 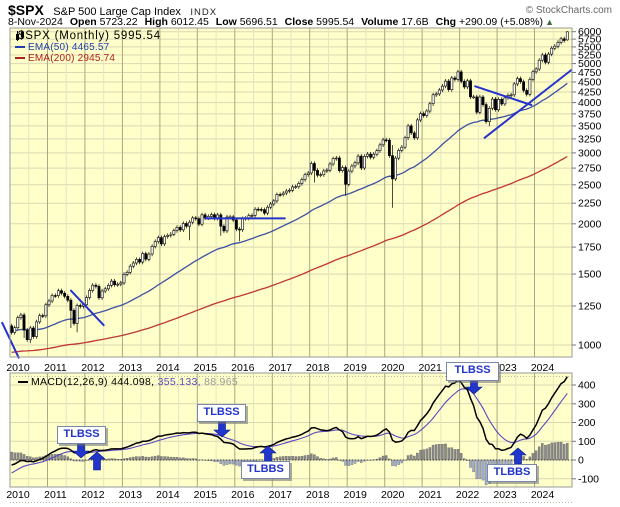 What do you see at coordinates (590, 103) in the screenshot?
I see `axis-tick-label: 4000` at bounding box center [590, 103].